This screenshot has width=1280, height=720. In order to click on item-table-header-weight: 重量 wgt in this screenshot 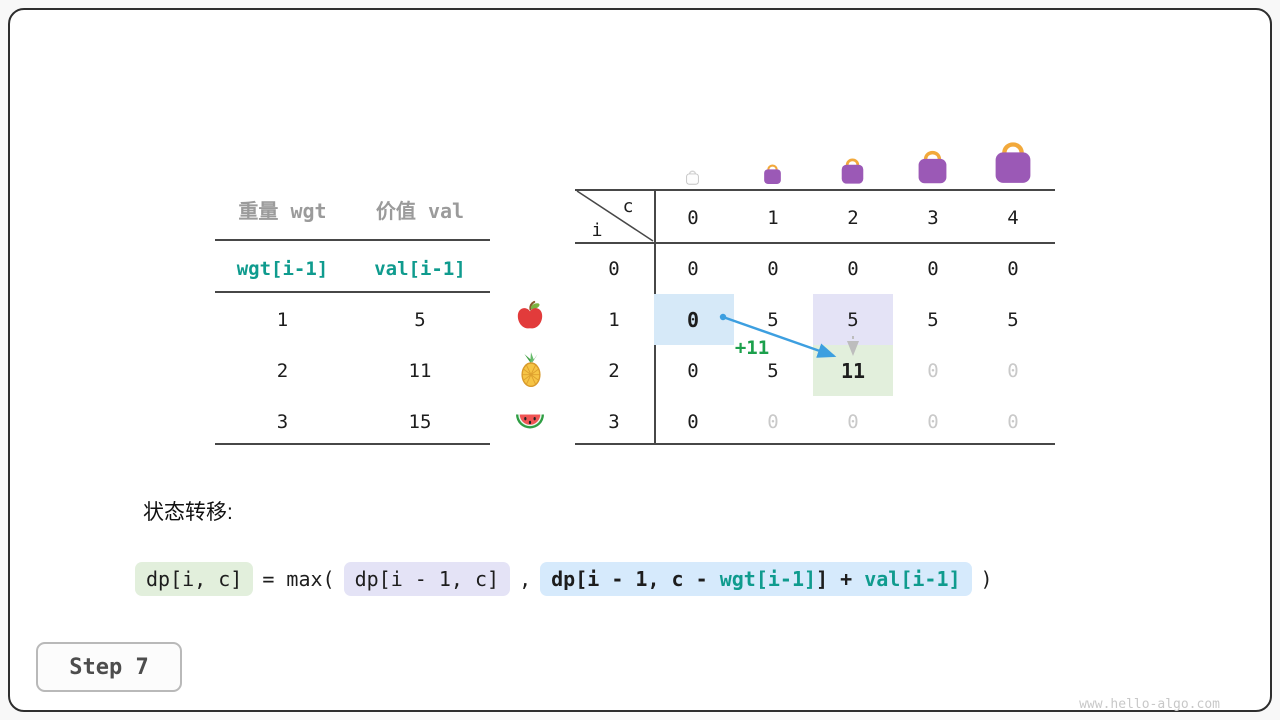, I will do `click(282, 211)`.